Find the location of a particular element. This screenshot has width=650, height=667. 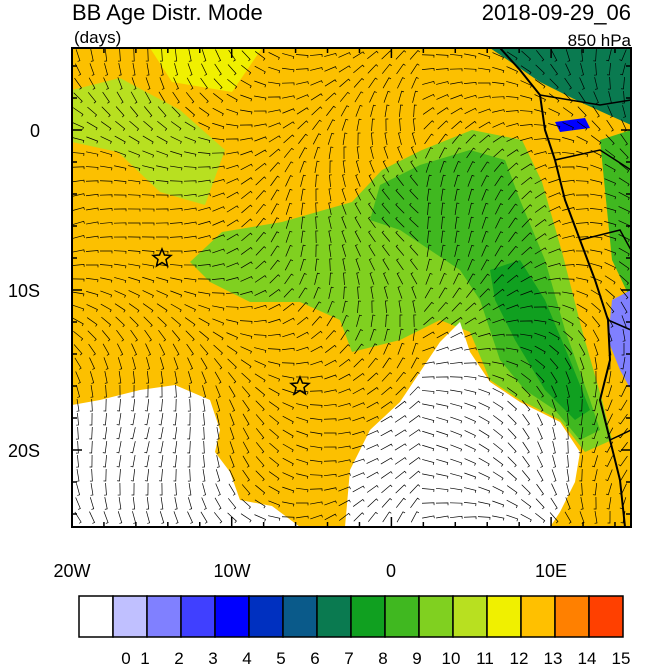

colorbar-box is located at coordinates (300, 616).